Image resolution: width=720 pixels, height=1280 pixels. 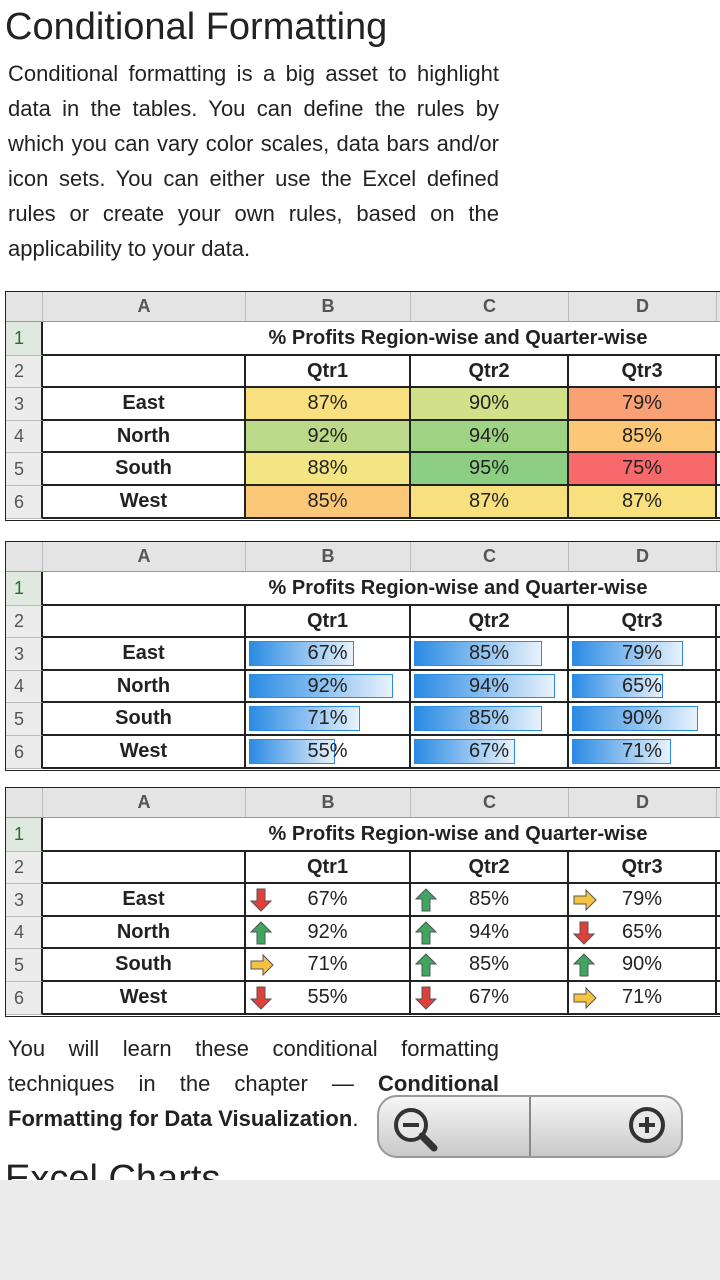 I want to click on value-text: 87%, so click(x=489, y=501).